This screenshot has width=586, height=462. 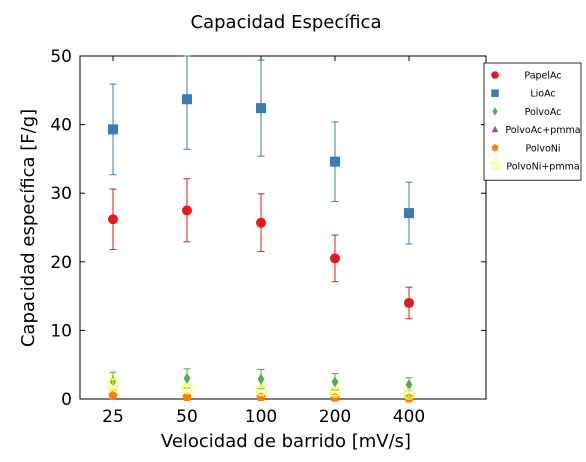 I want to click on x-tick-label: 400, so click(x=409, y=417).